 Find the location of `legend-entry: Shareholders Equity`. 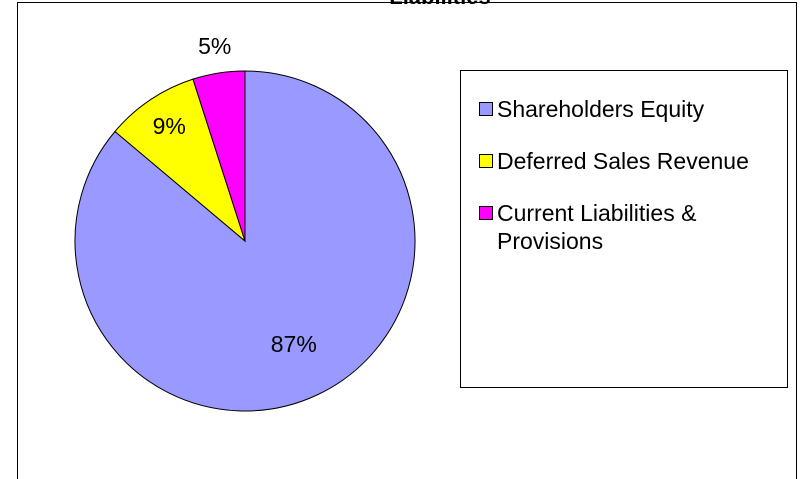

legend-entry: Shareholders Equity is located at coordinates (629, 109).